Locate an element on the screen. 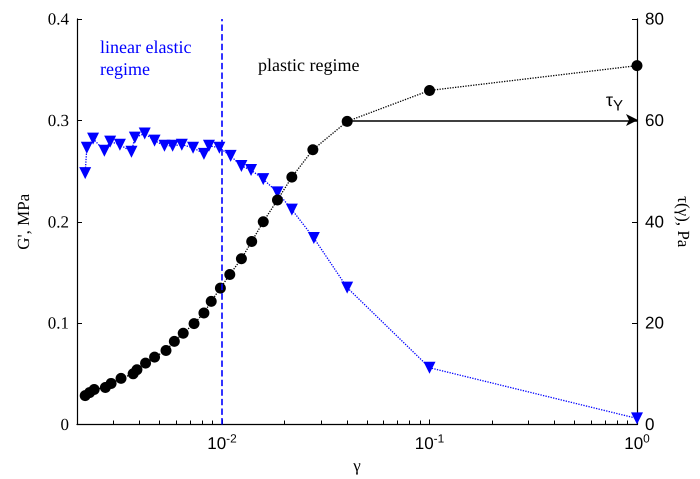 This screenshot has height=479, width=700. y-axis-title: G', MPa is located at coordinates (23, 221).